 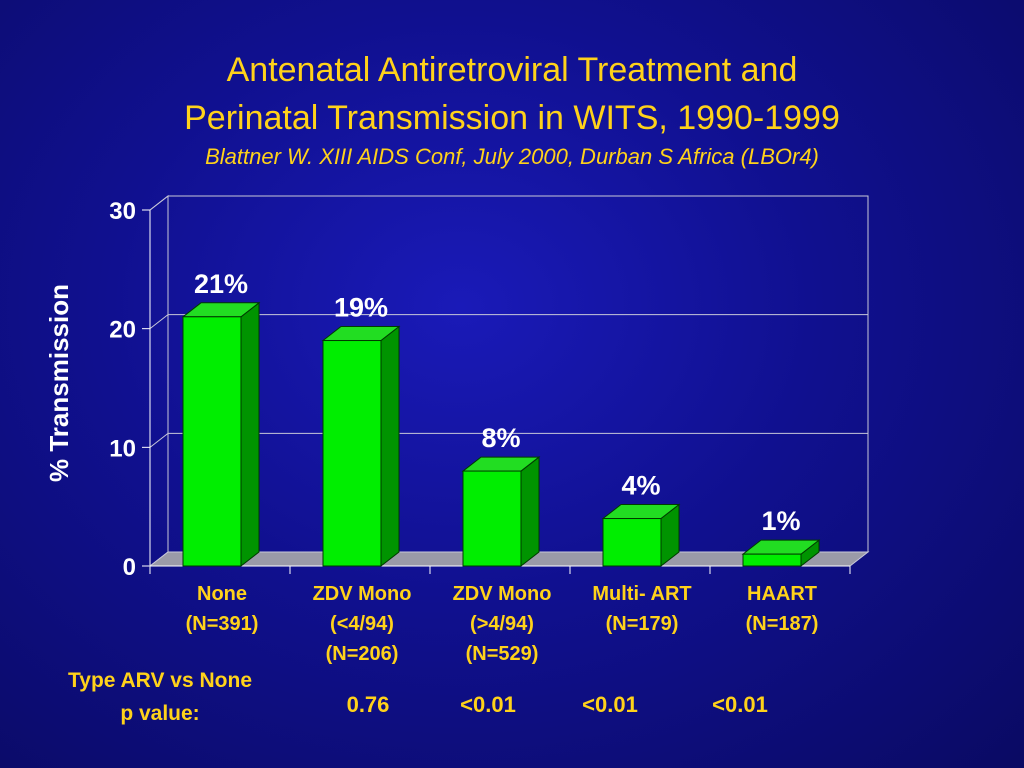 What do you see at coordinates (122, 448) in the screenshot?
I see `y-tick-label: 10` at bounding box center [122, 448].